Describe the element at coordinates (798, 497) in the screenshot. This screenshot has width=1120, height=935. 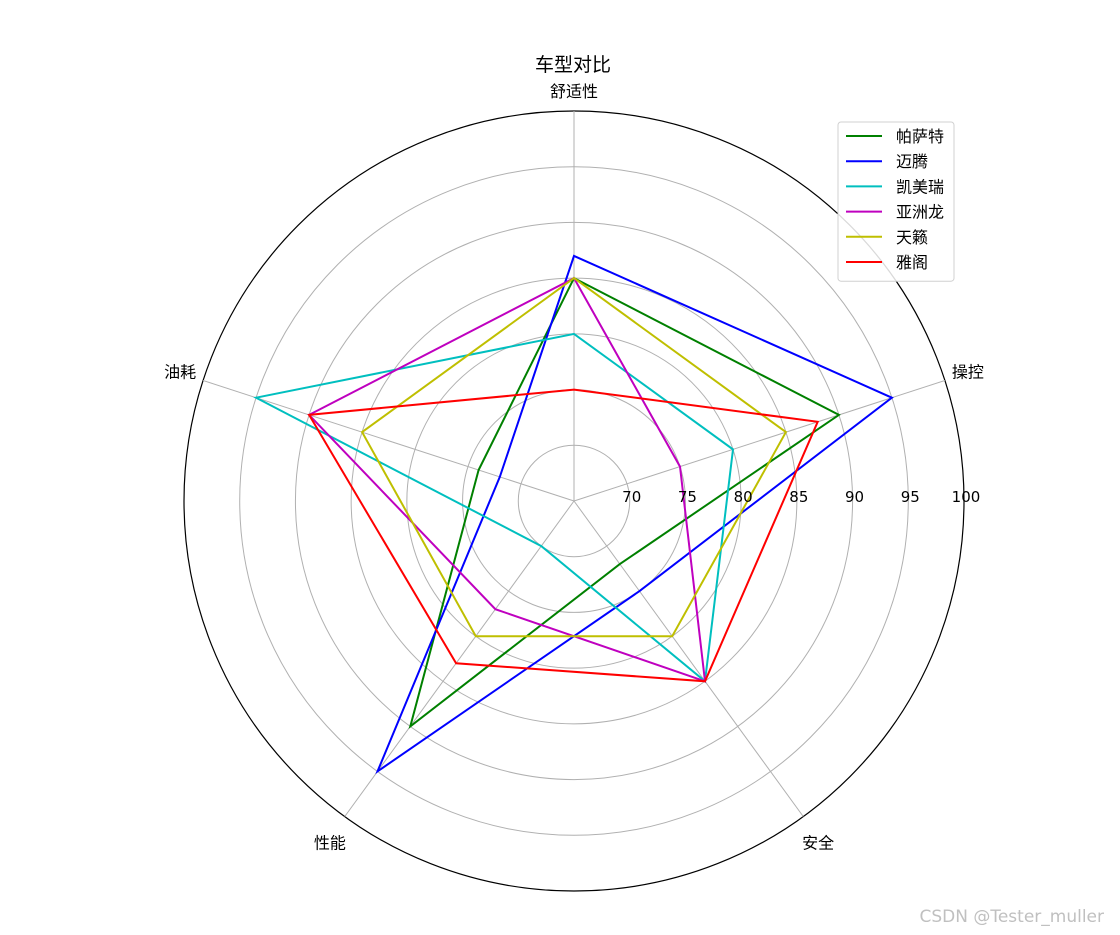
I see `radial-tick-label: 85` at that location.